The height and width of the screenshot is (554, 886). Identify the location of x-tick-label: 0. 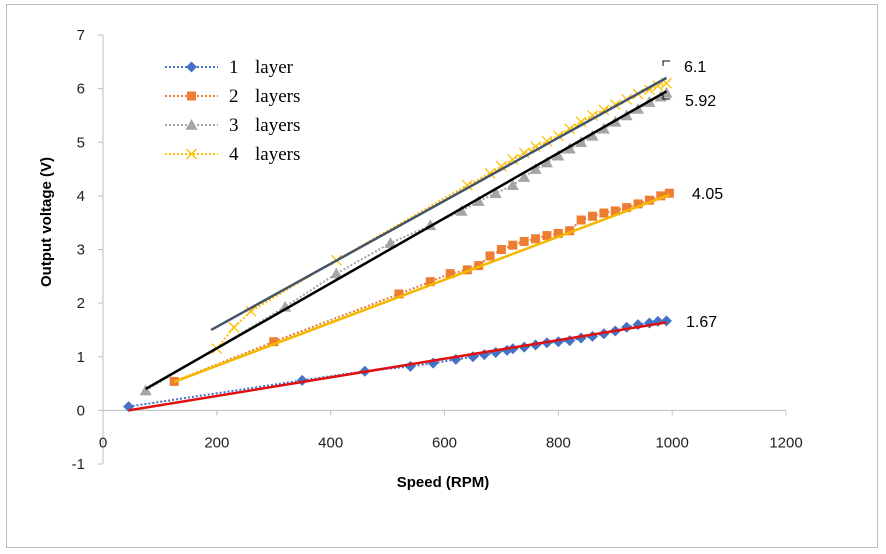
(103, 442).